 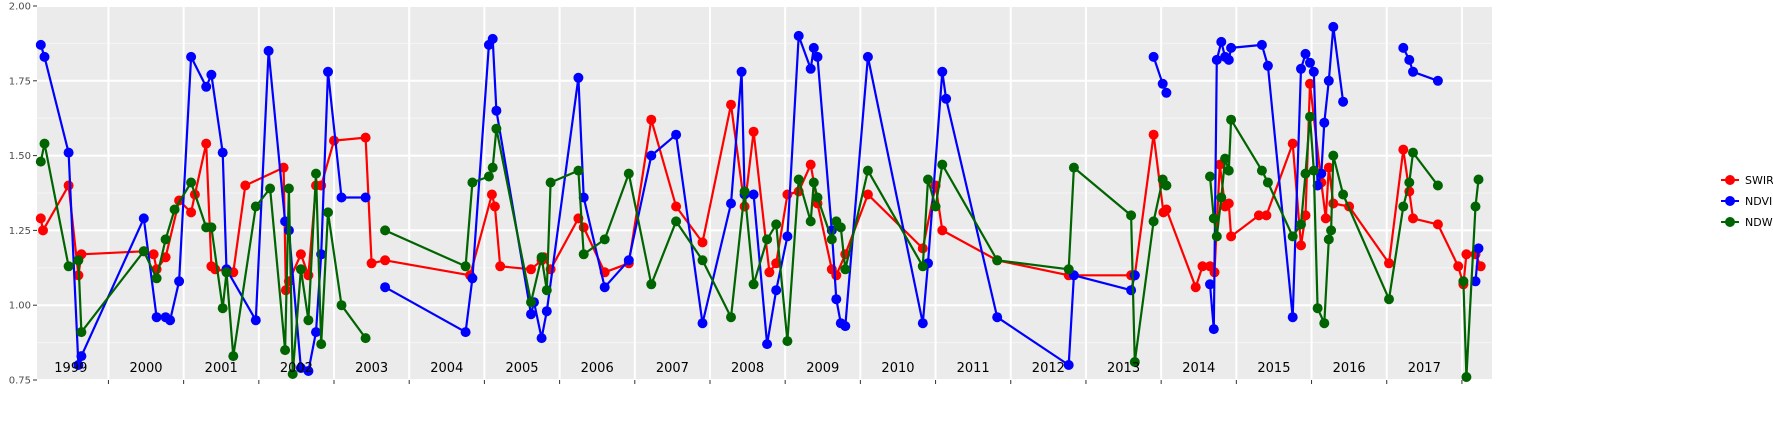 I want to click on year-label-2006: 2006, so click(x=597, y=368).